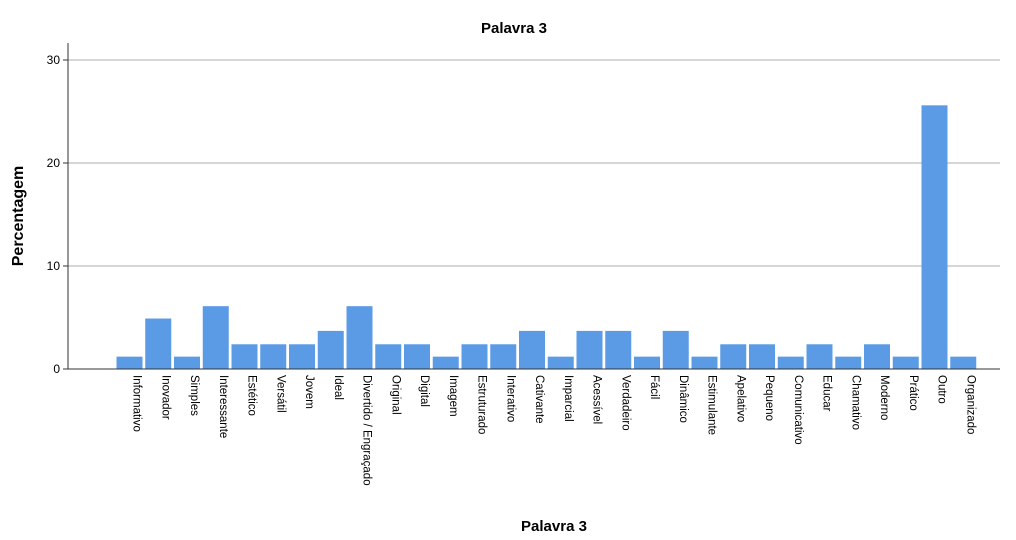 This screenshot has height=540, width=1016. What do you see at coordinates (942, 389) in the screenshot?
I see `x-tick-label: Outro` at bounding box center [942, 389].